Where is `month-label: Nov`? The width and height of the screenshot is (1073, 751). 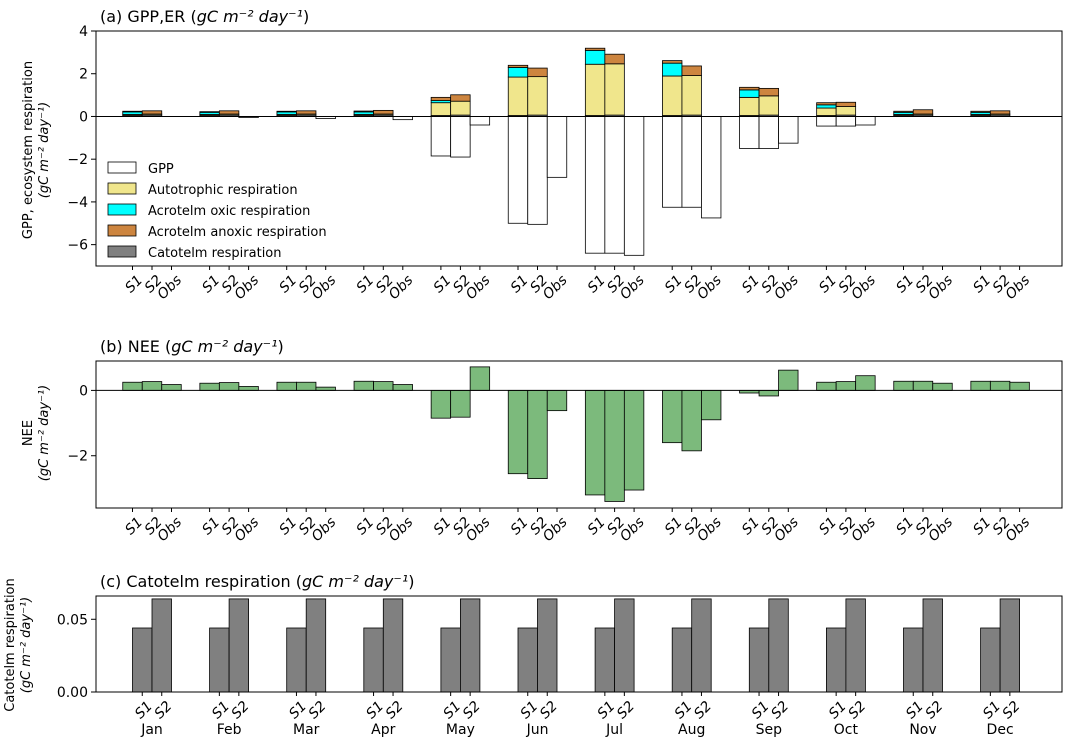
month-label: Nov is located at coordinates (922, 730).